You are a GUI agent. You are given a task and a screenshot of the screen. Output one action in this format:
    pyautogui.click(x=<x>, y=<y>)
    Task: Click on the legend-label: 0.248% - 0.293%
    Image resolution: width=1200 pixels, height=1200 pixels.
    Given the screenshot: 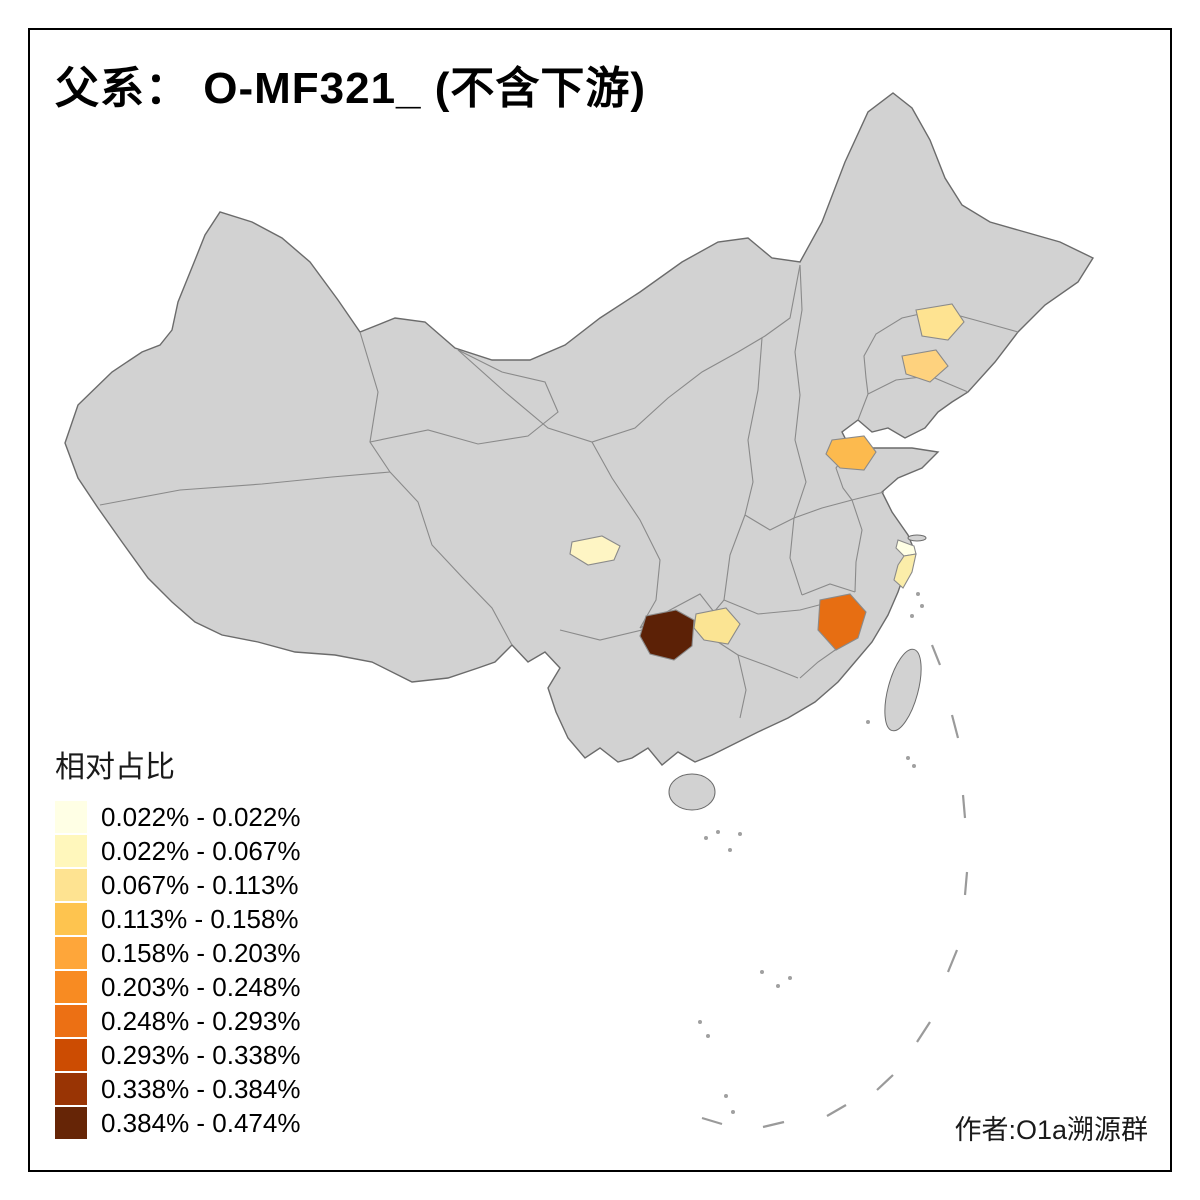 What is the action you would take?
    pyautogui.click(x=201, y=1020)
    